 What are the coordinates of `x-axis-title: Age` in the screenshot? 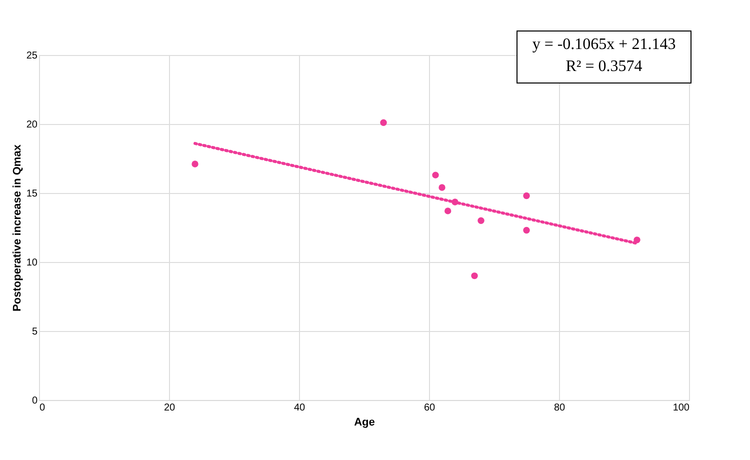 It's located at (364, 422).